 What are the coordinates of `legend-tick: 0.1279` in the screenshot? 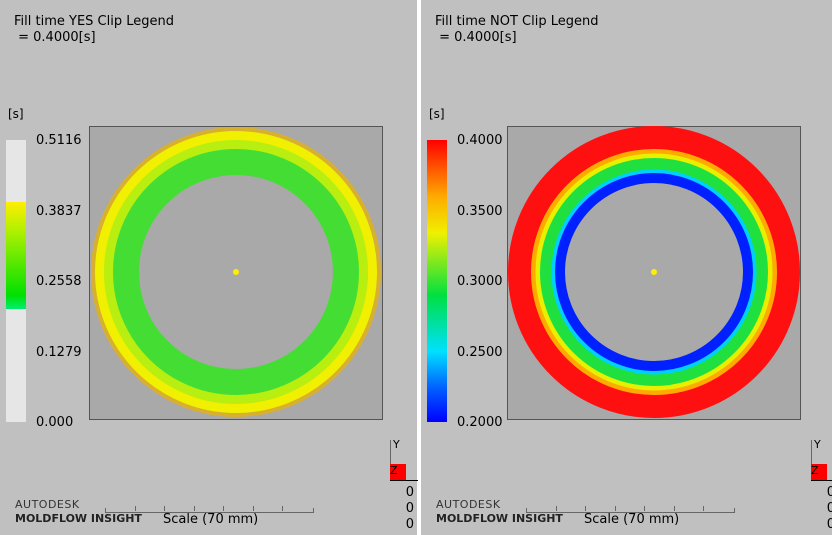 It's located at (59, 352).